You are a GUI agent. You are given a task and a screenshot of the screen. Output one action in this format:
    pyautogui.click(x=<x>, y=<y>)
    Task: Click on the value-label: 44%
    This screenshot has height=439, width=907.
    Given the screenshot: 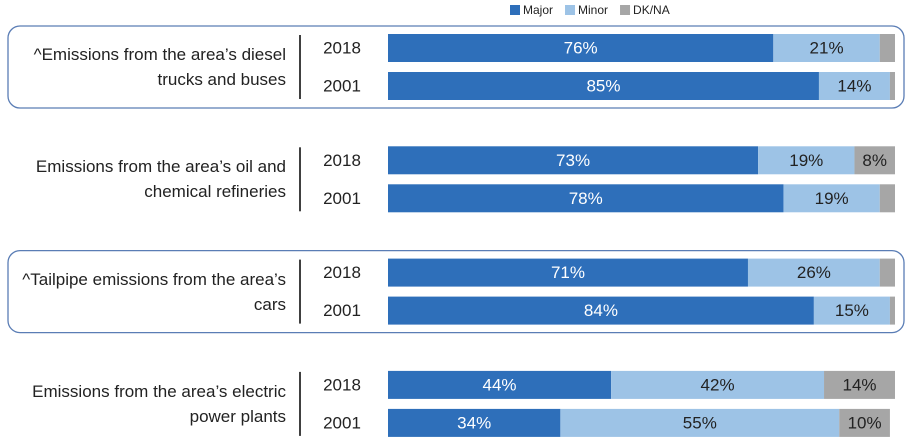 What is the action you would take?
    pyautogui.click(x=500, y=384)
    